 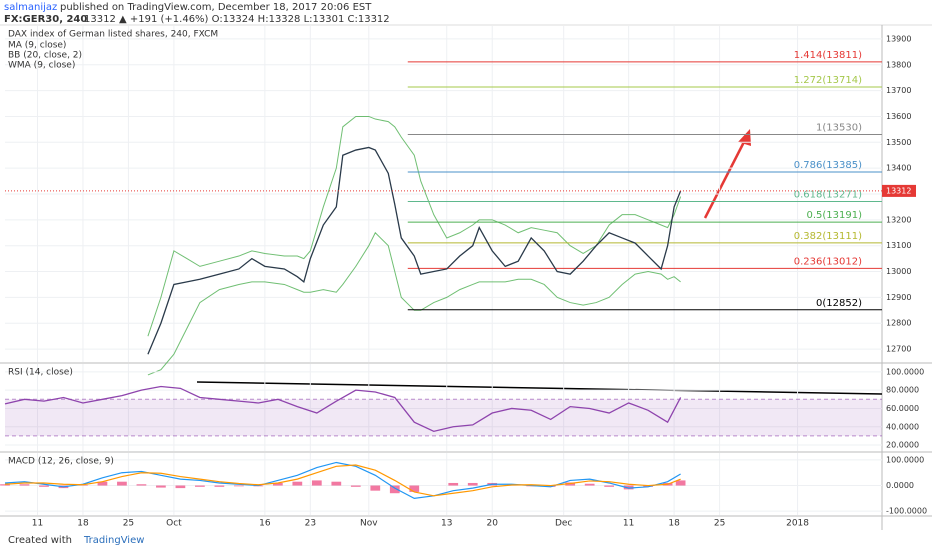 What do you see at coordinates (40, 373) in the screenshot?
I see `panel-title: RSI (14, close)` at bounding box center [40, 373].